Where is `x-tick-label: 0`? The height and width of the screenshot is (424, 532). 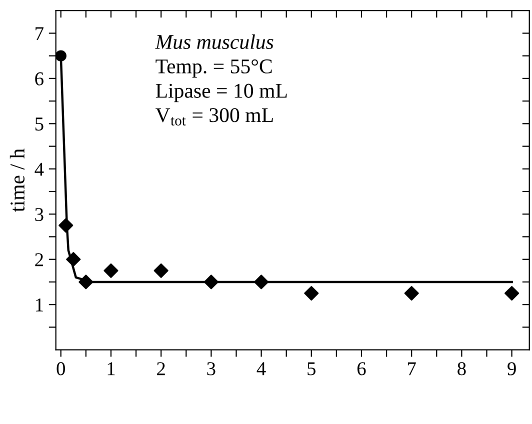 x-tick-label: 0 is located at coordinates (60, 369).